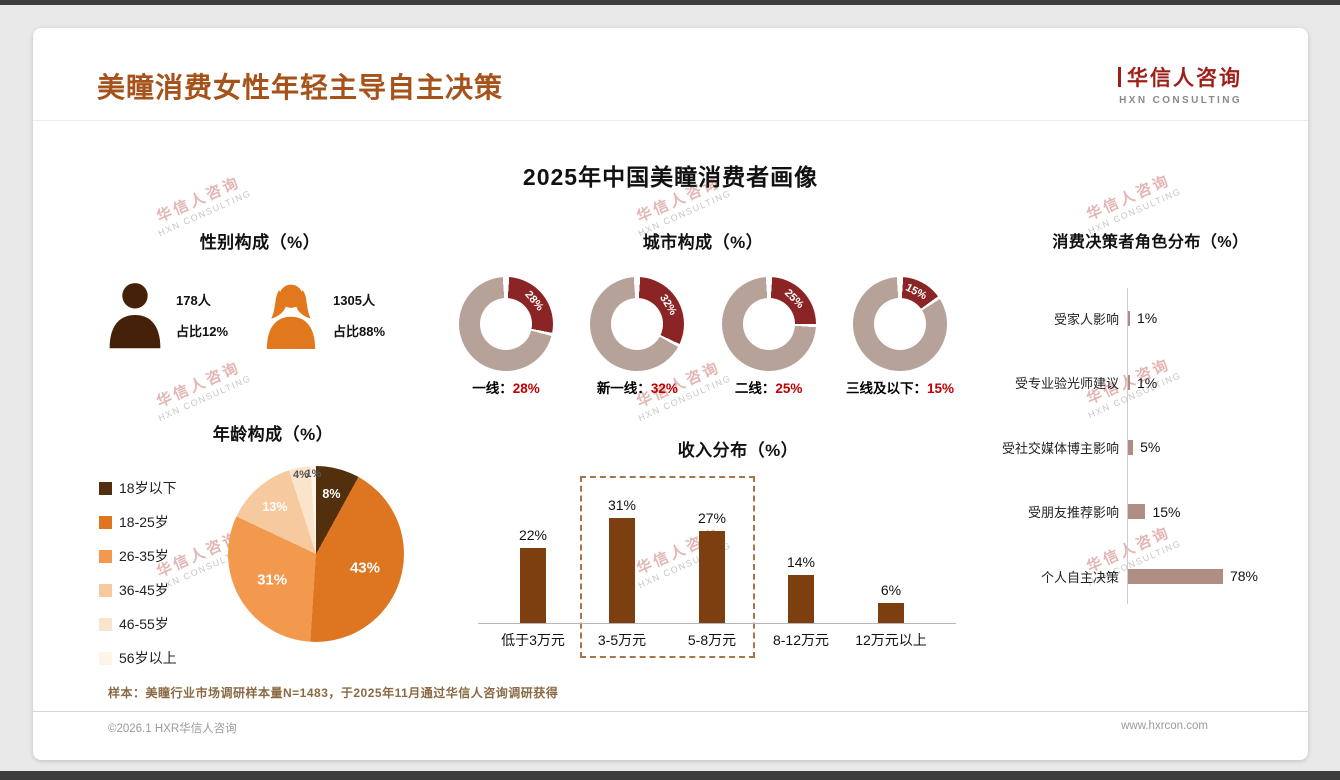 The height and width of the screenshot is (780, 1340). I want to click on bar-group: 6%, so click(891, 602).